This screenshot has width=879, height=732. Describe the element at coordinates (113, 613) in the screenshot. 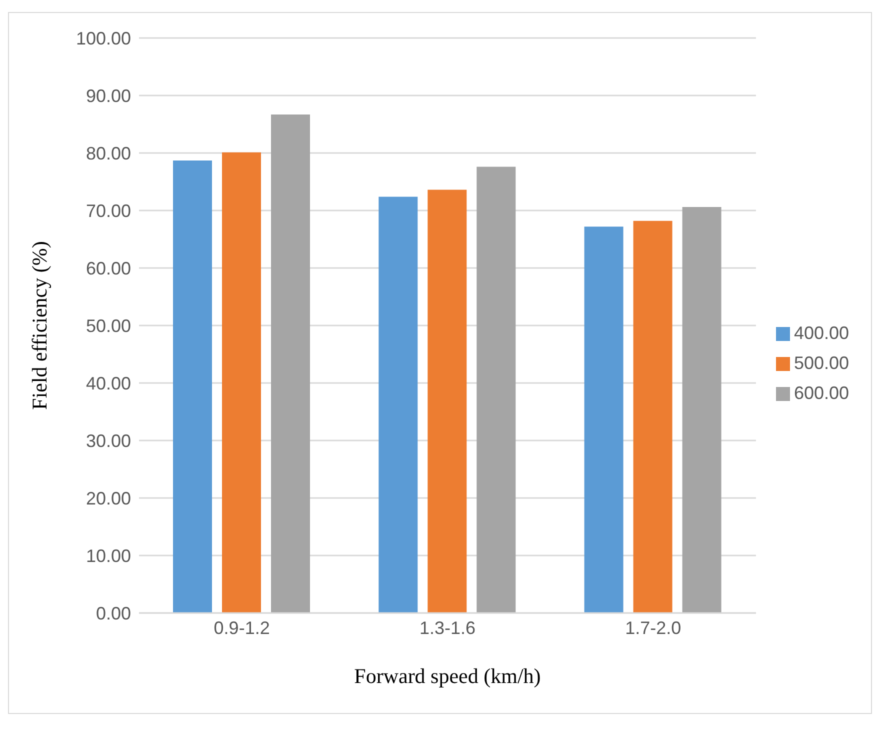

I see `y-tick-label: 0.00` at that location.